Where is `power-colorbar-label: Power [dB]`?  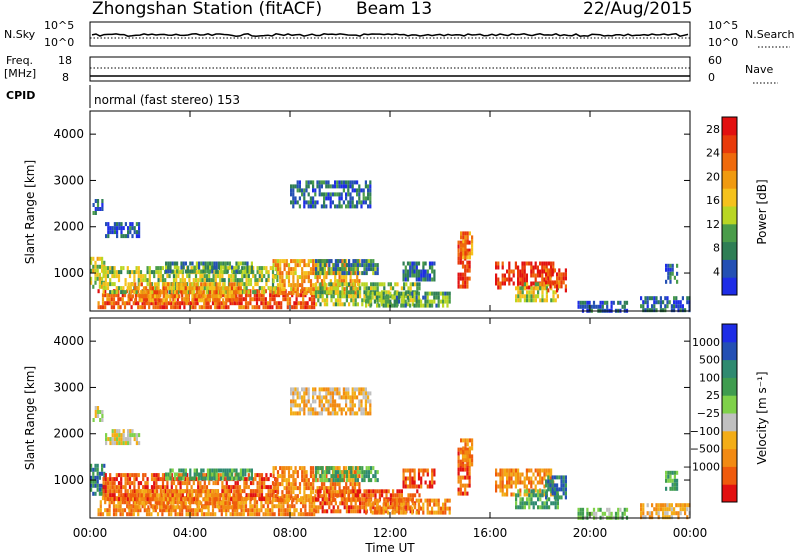
power-colorbar-label: Power [dB] is located at coordinates (762, 211).